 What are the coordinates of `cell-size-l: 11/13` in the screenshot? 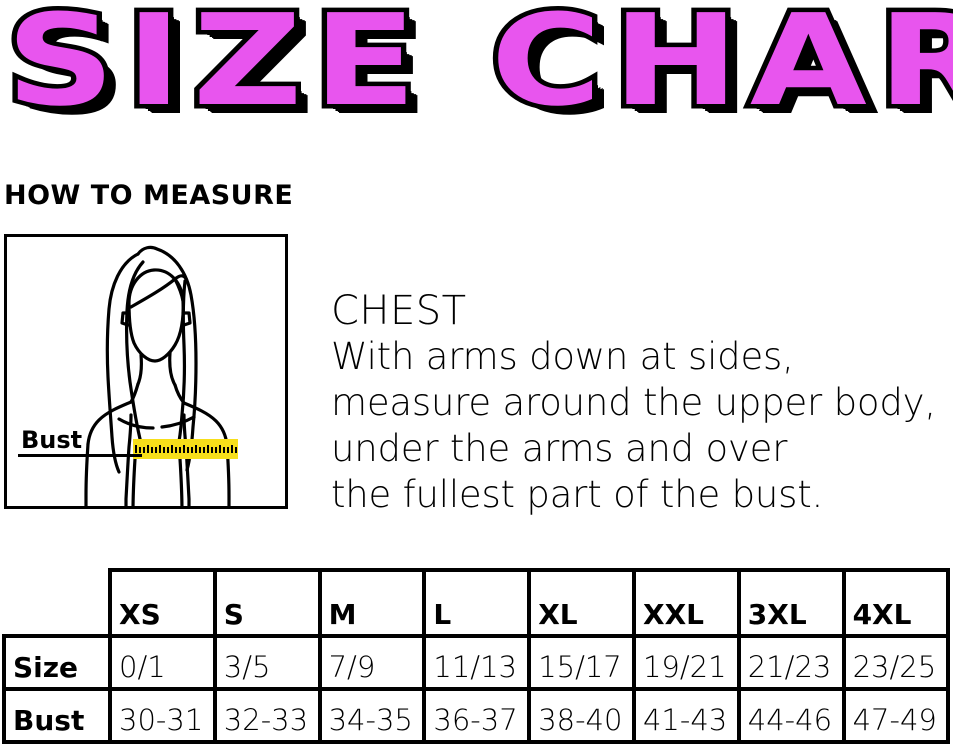 It's located at (477, 662).